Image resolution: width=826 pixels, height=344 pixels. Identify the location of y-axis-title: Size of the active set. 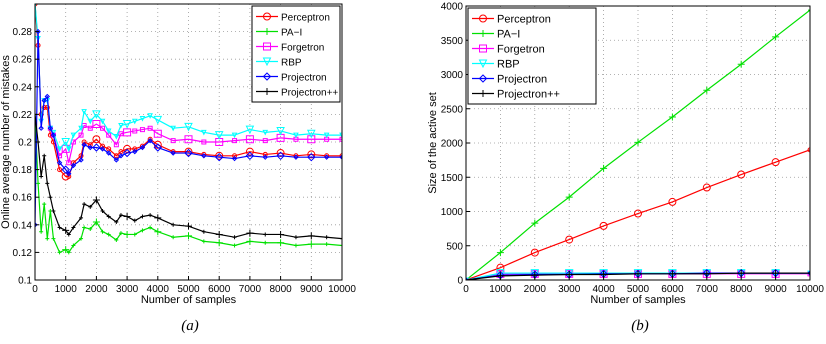
(433, 143).